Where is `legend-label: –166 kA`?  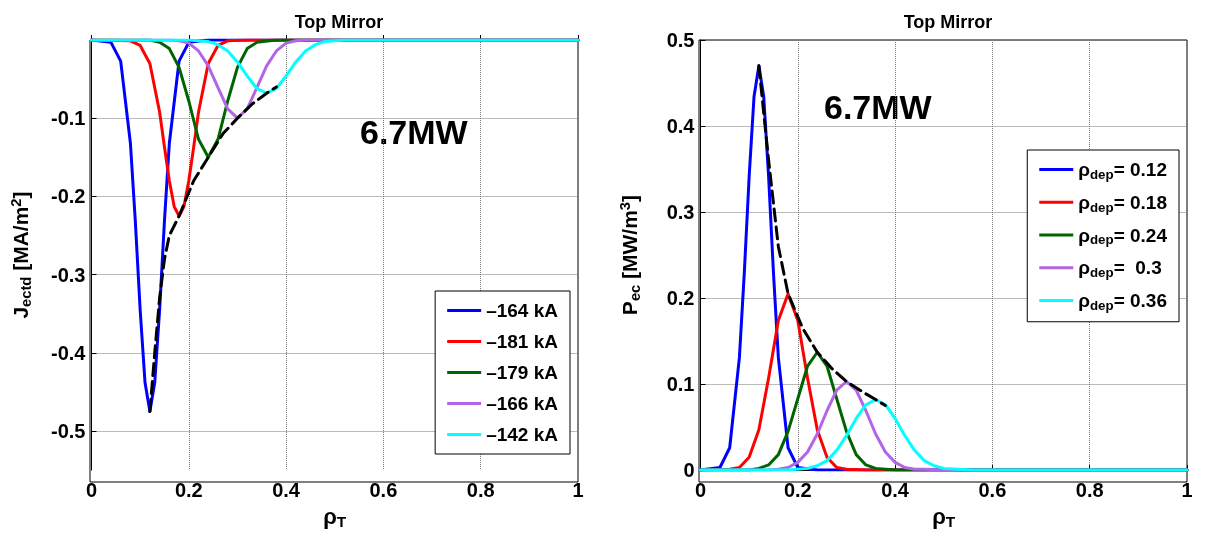
legend-label: –166 kA is located at coordinates (522, 403).